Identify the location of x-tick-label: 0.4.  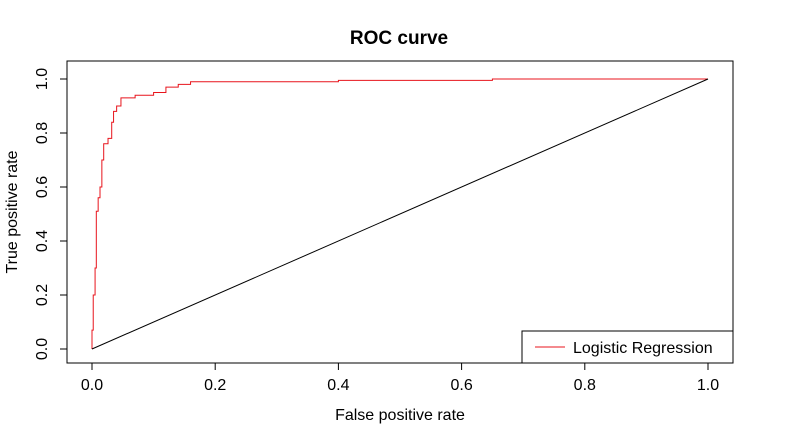
(338, 385).